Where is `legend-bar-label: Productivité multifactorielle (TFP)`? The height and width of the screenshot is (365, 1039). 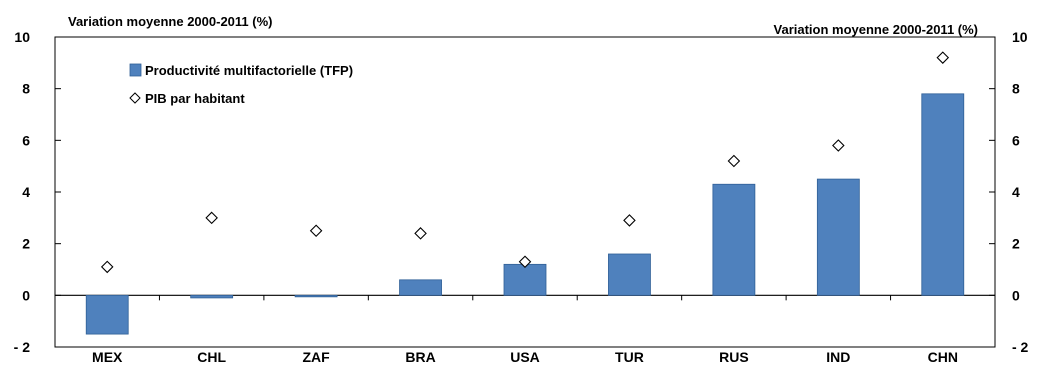 legend-bar-label: Productivité multifactorielle (TFP) is located at coordinates (249, 70).